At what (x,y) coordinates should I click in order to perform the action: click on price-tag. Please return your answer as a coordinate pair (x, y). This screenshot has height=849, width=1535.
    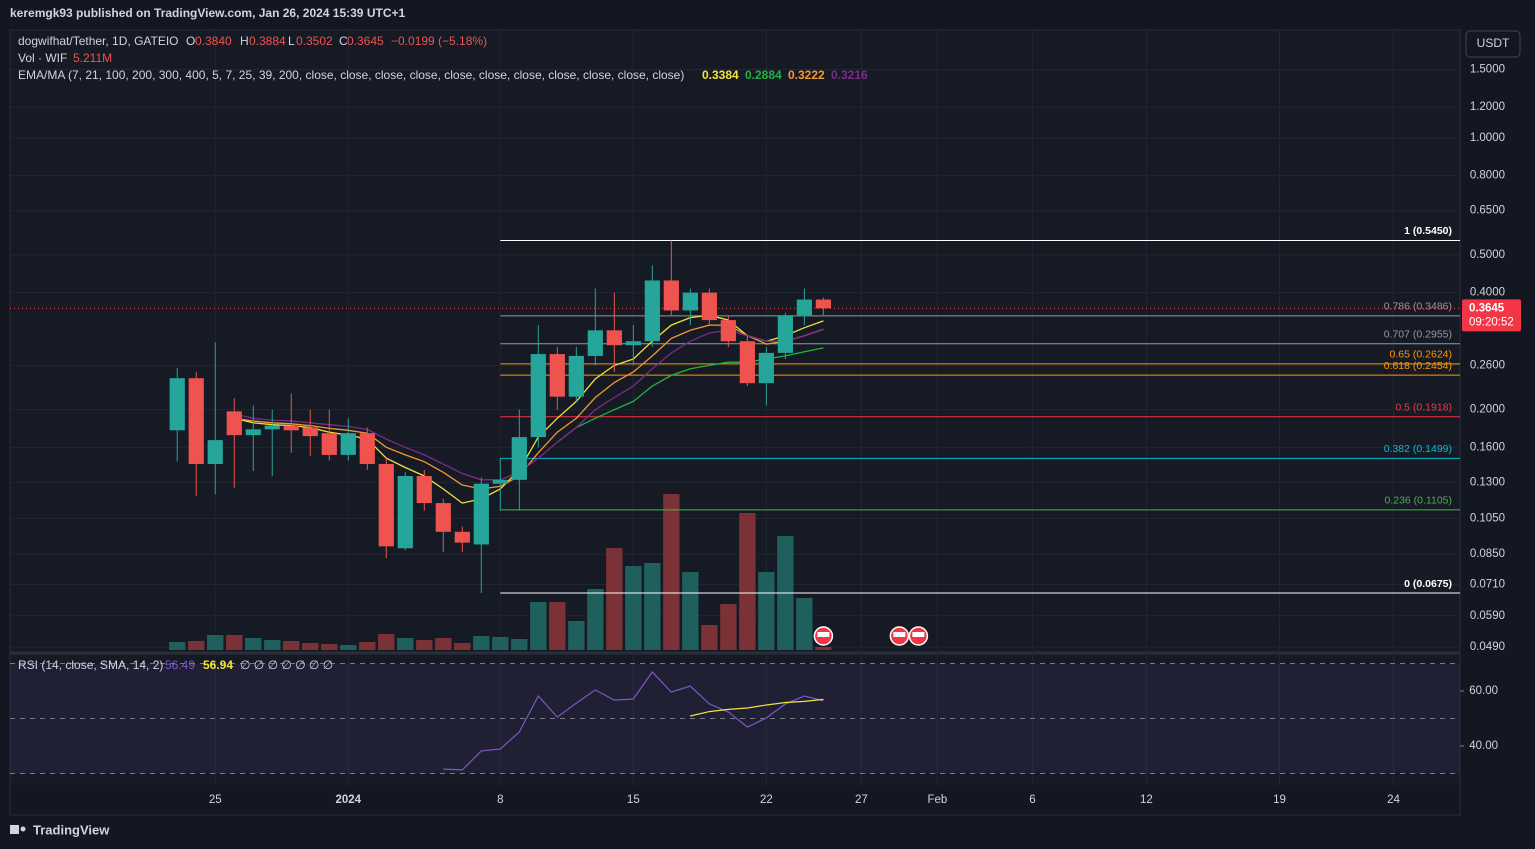
    Looking at the image, I should click on (1491, 315).